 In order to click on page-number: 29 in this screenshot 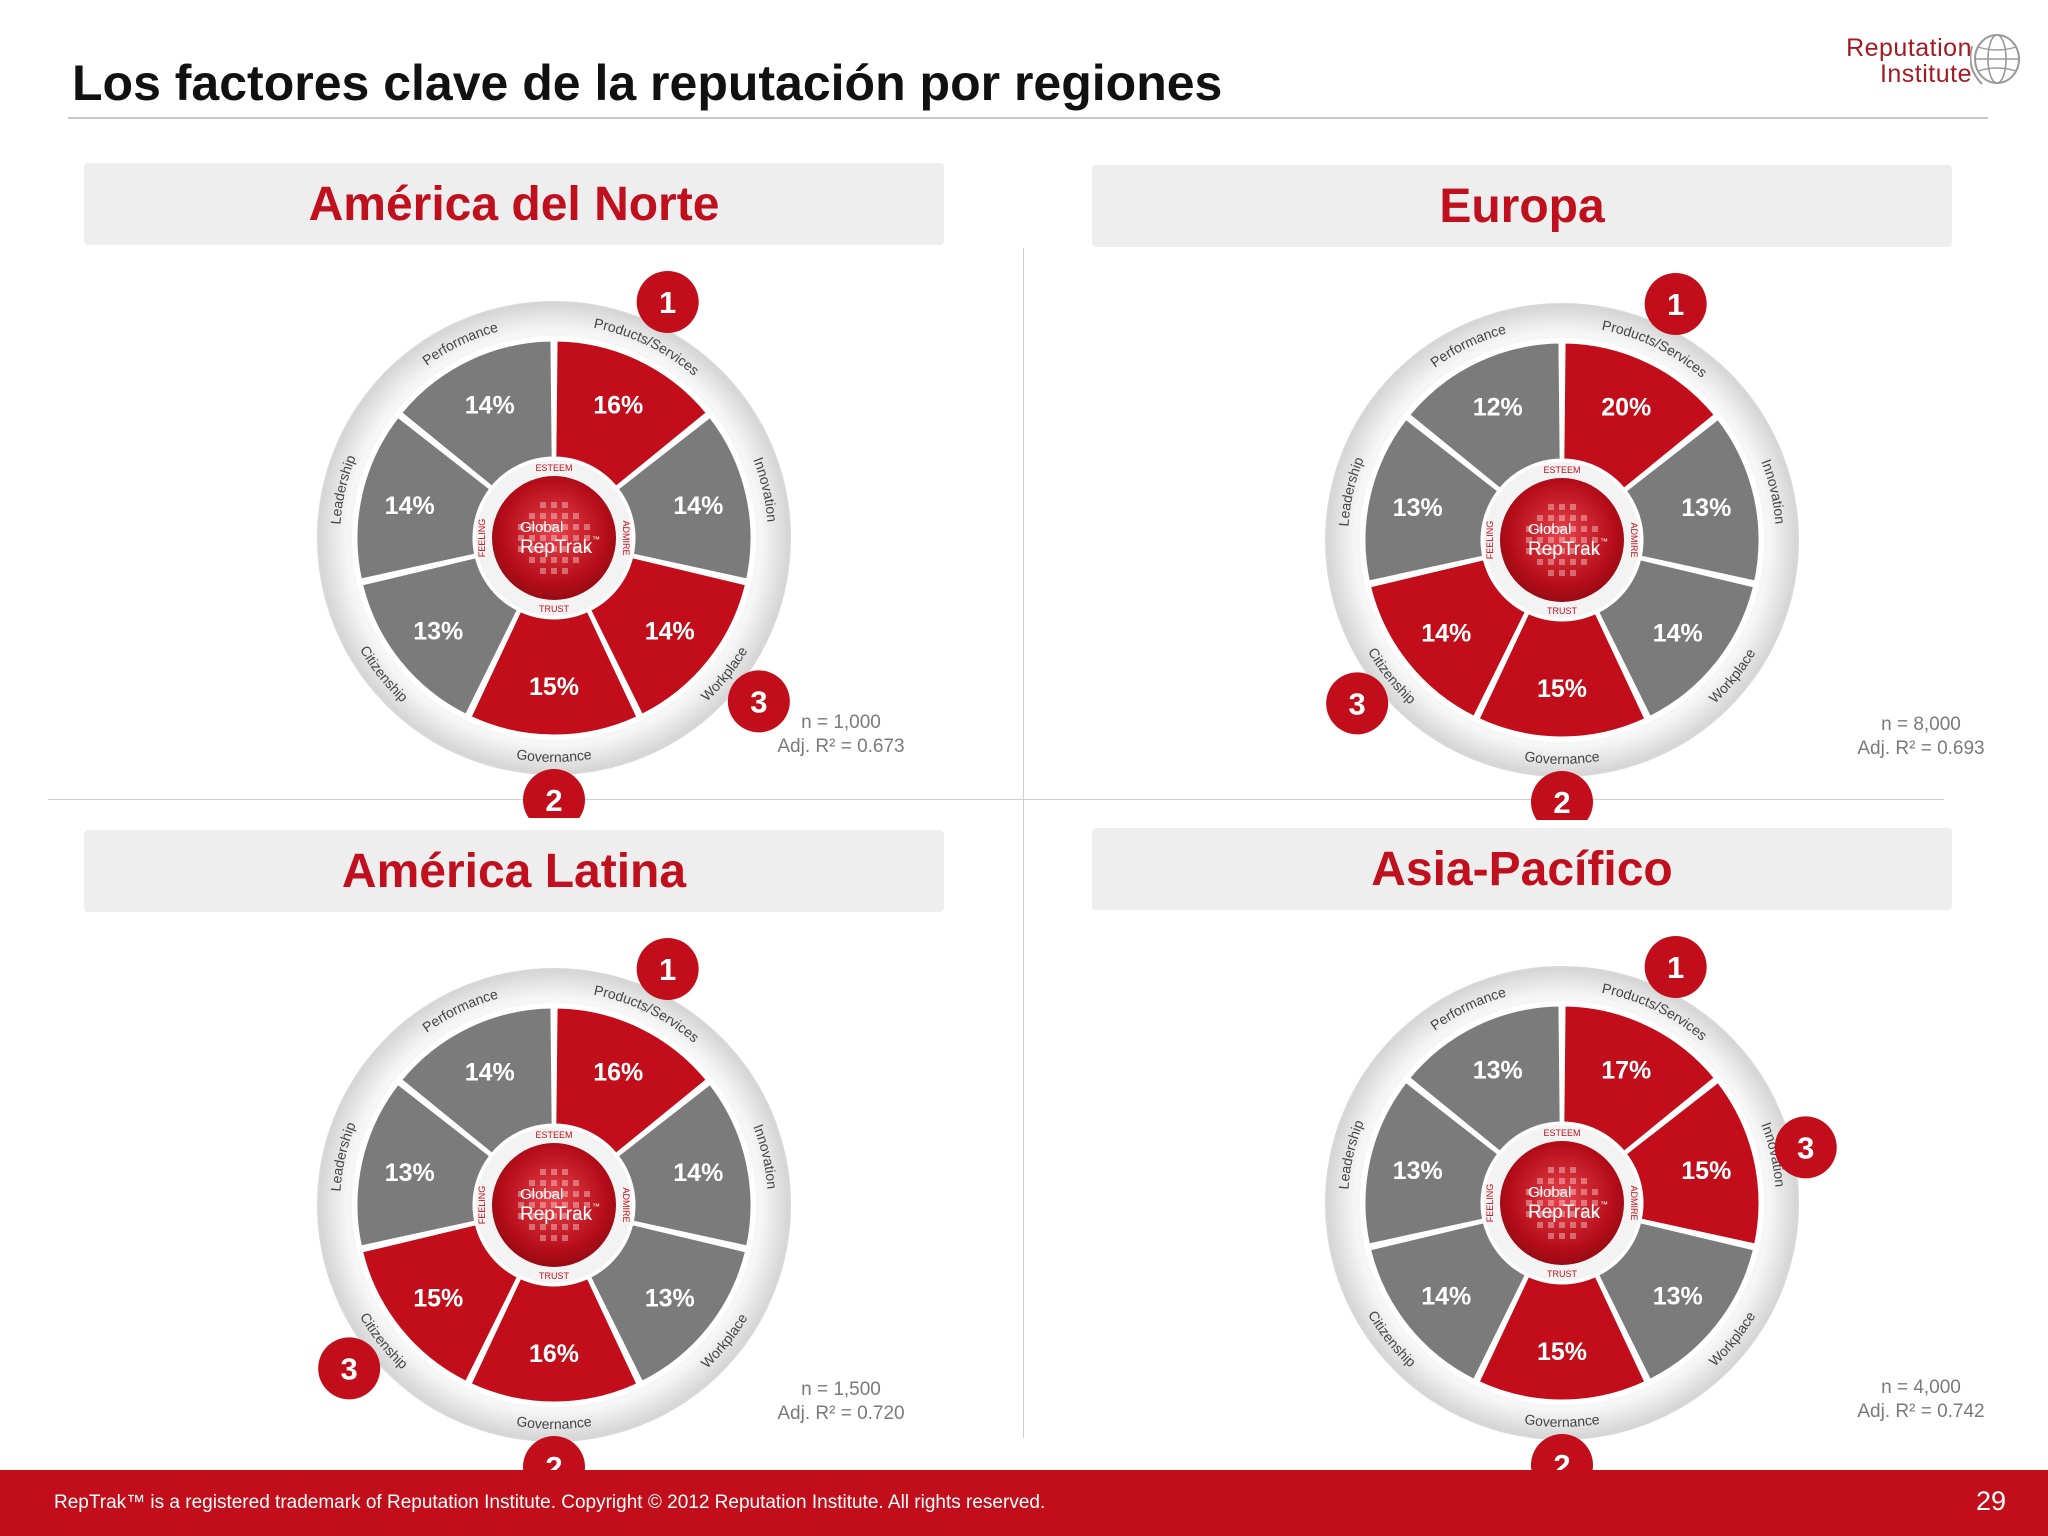, I will do `click(1990, 1501)`.